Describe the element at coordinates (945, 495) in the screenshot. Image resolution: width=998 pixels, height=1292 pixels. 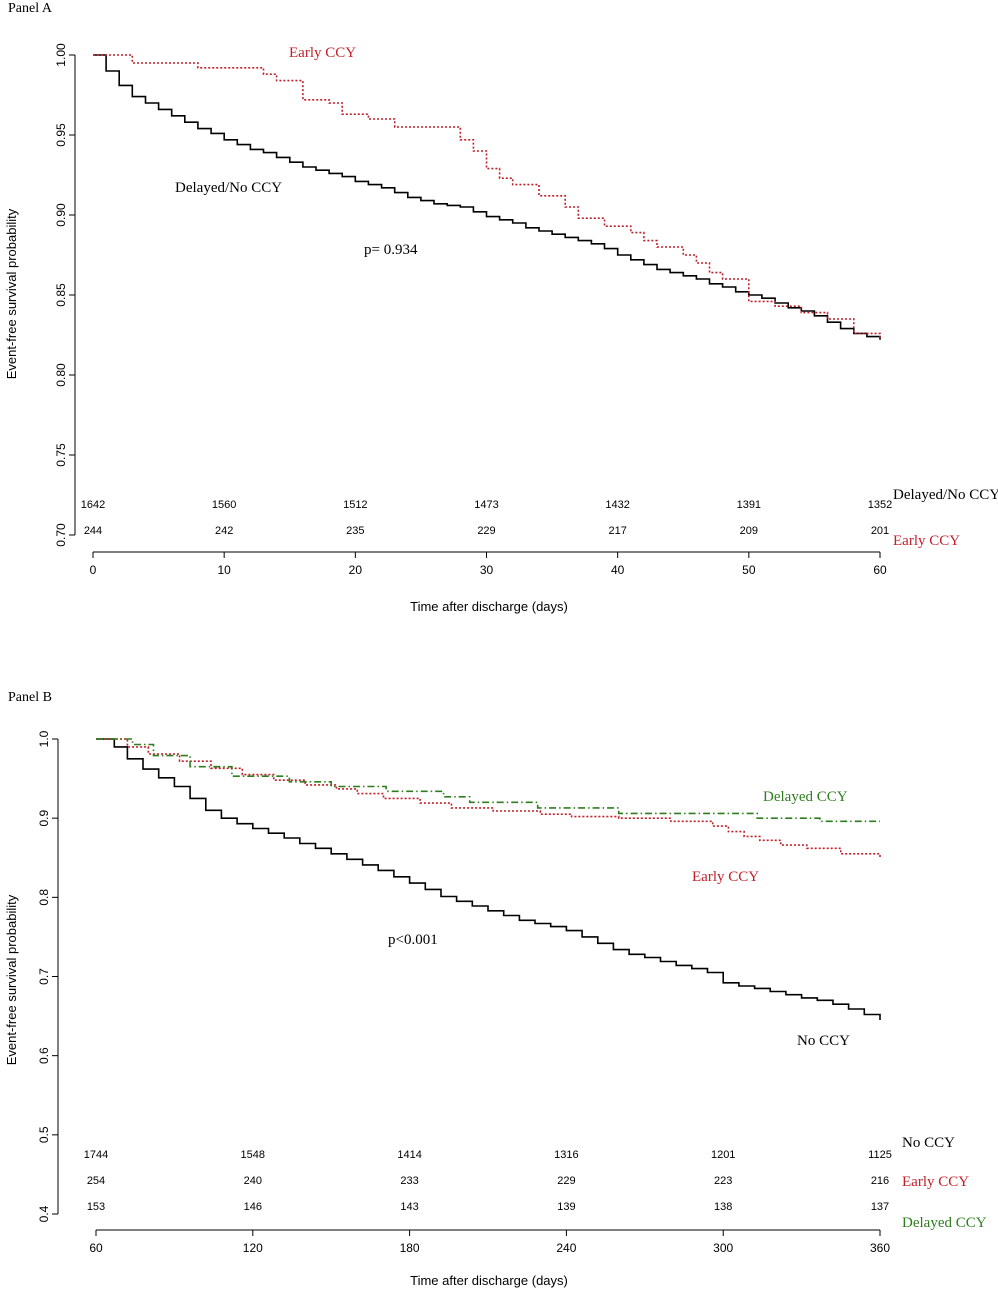
I see `panel-a-atrisk-row-label-delayed-no-ccy: Delayed/No CCY` at that location.